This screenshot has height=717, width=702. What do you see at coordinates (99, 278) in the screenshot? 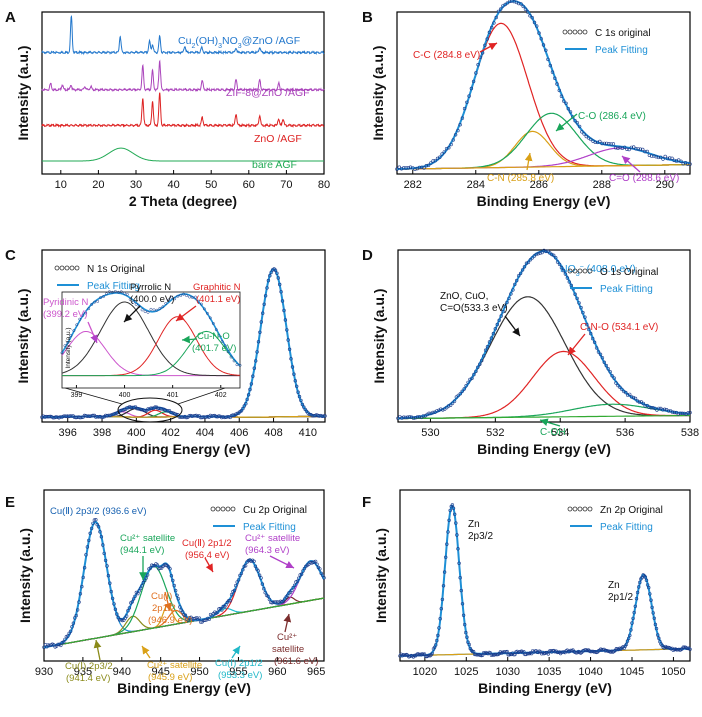
I see `legend: N 1s Original Peak Fitting` at bounding box center [99, 278].